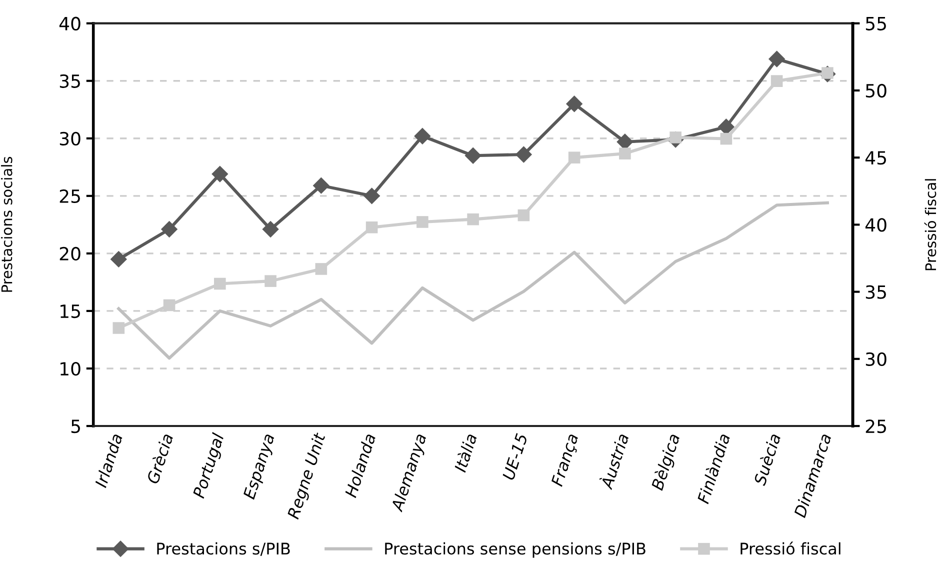  What do you see at coordinates (875, 225) in the screenshot?
I see `y2-tick-label: 40` at bounding box center [875, 225].